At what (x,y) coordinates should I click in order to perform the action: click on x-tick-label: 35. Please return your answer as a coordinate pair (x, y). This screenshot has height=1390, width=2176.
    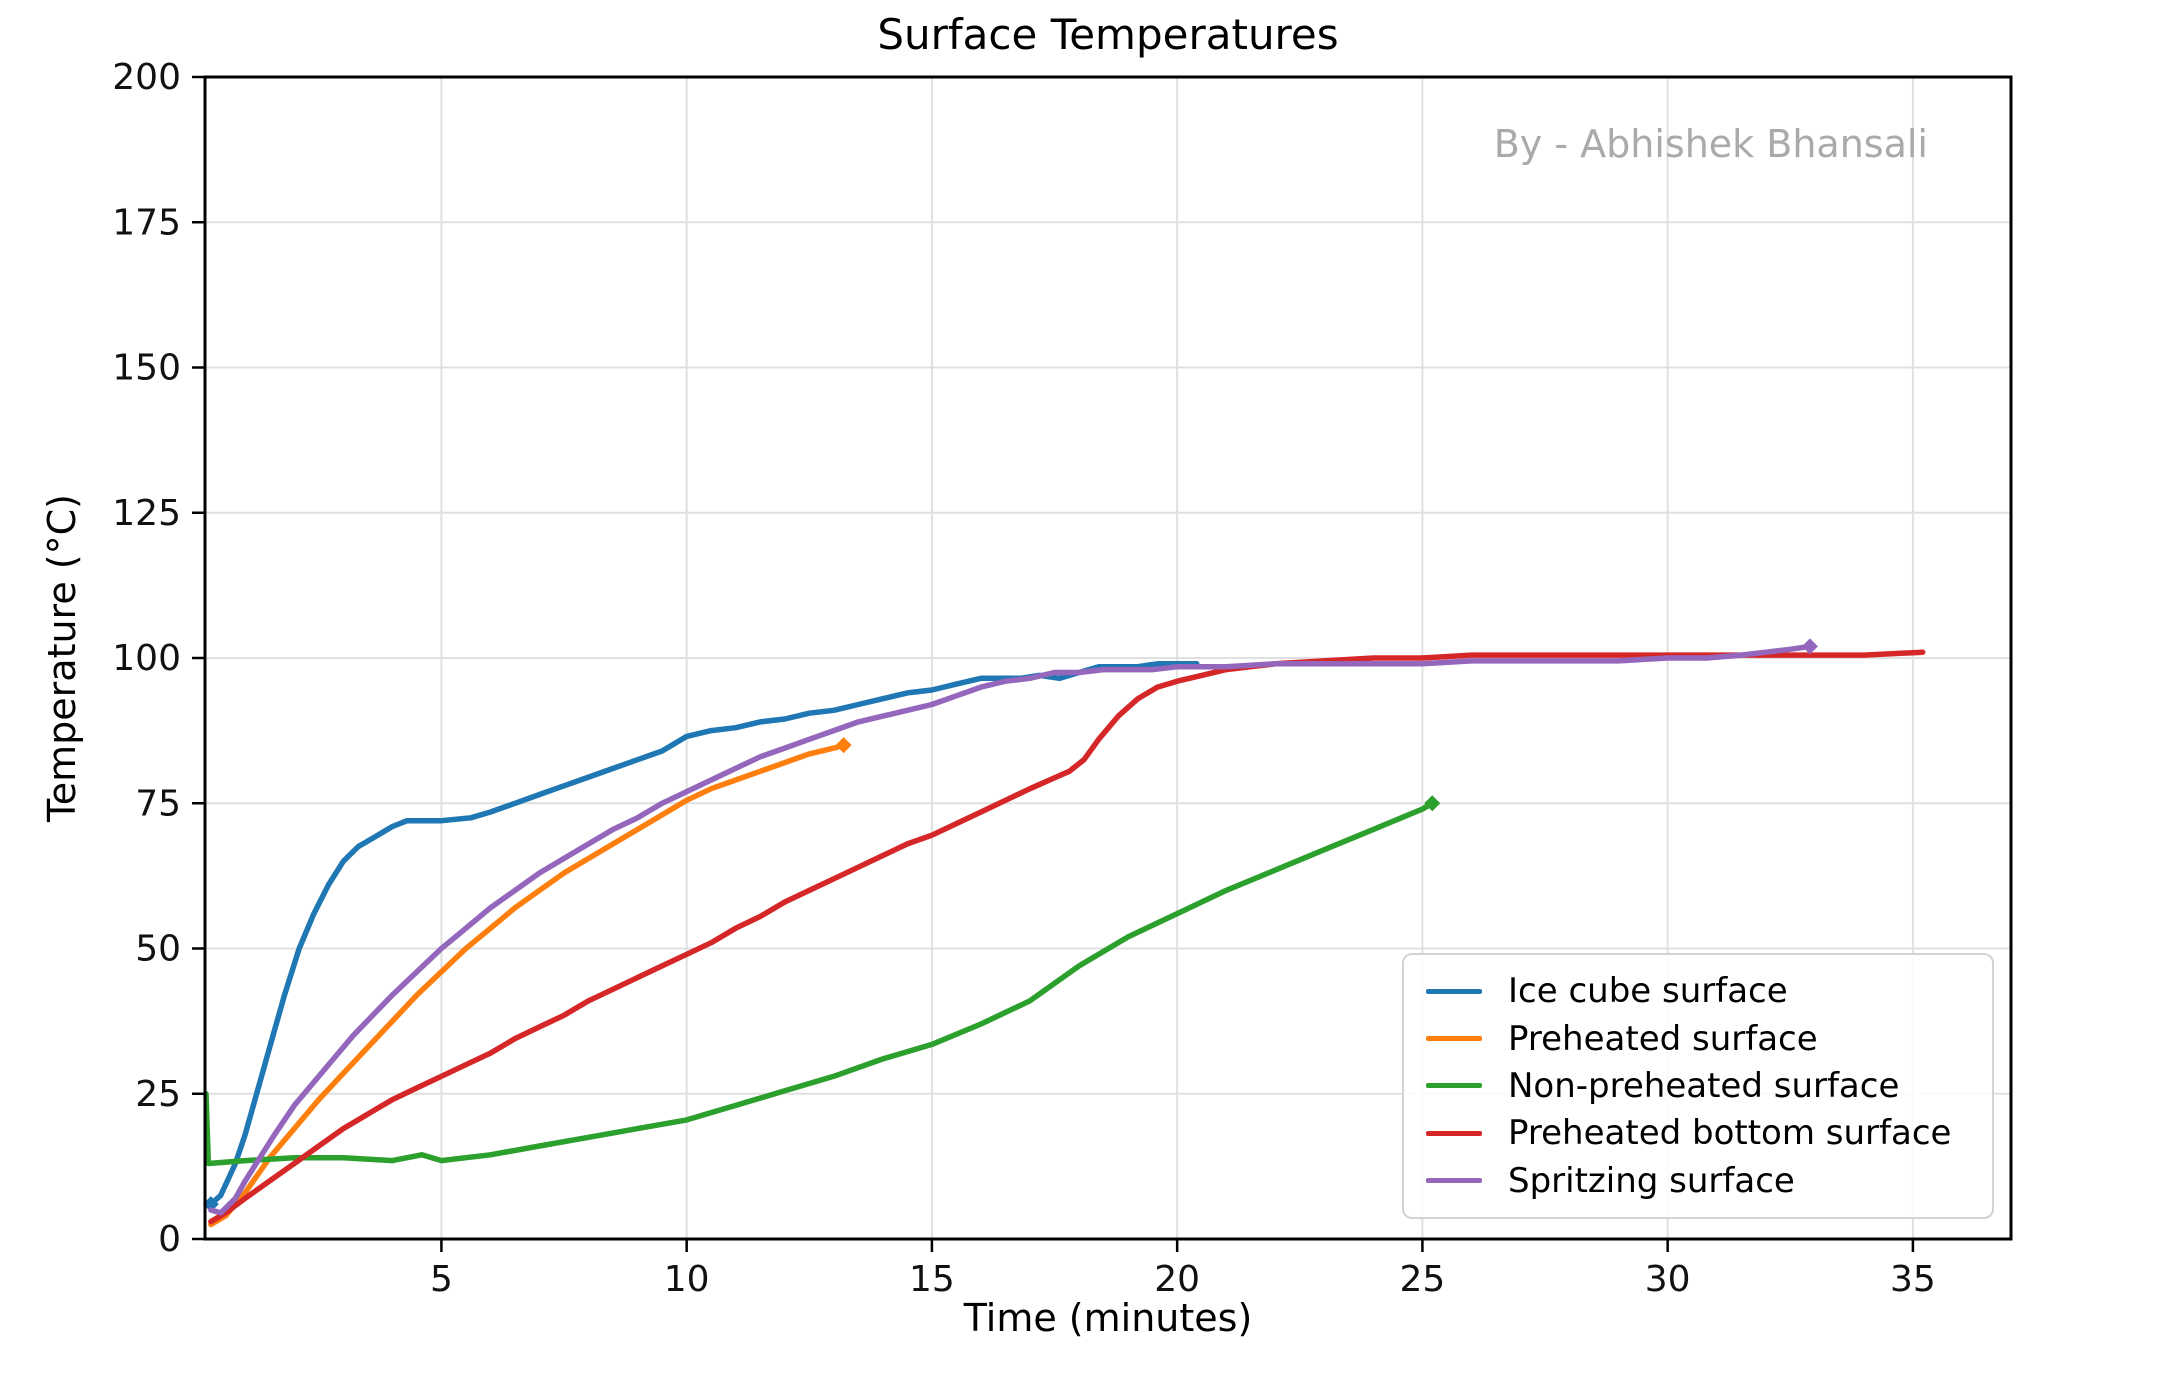
    Looking at the image, I should click on (1913, 1279).